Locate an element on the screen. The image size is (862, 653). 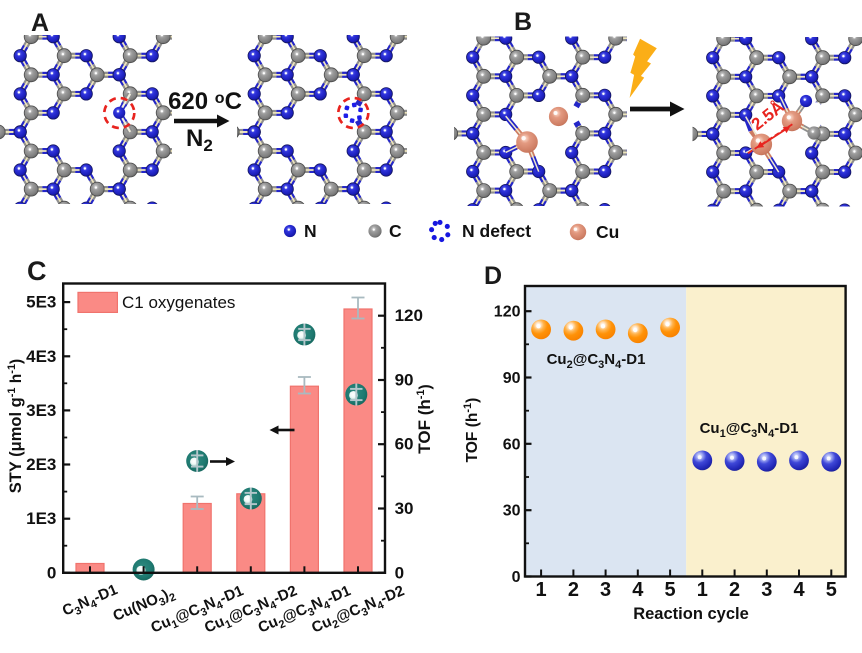
svg-text: Cu is located at coordinates (607, 232).